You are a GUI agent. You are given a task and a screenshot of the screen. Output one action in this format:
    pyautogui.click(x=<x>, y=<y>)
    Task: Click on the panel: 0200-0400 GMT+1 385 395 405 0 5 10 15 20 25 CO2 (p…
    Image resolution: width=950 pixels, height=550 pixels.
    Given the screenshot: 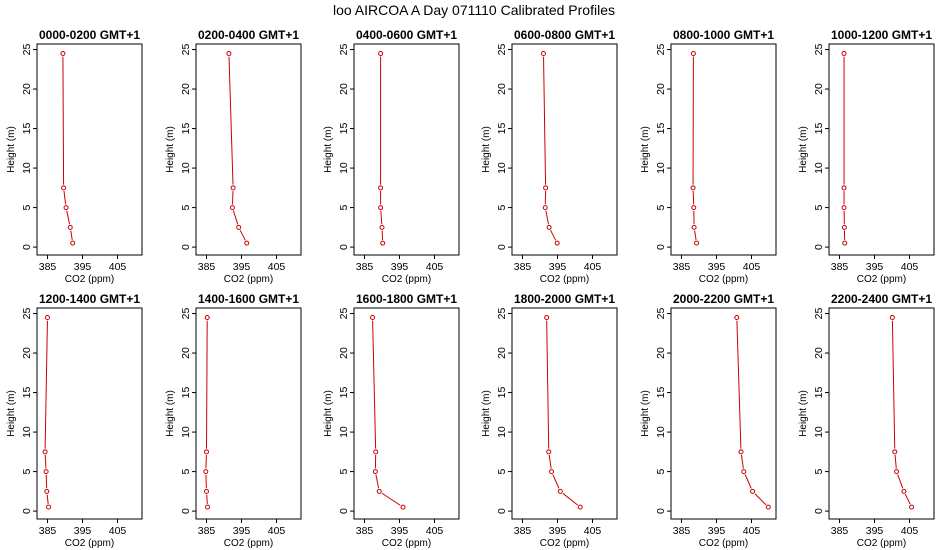 What is the action you would take?
    pyautogui.click(x=233, y=156)
    